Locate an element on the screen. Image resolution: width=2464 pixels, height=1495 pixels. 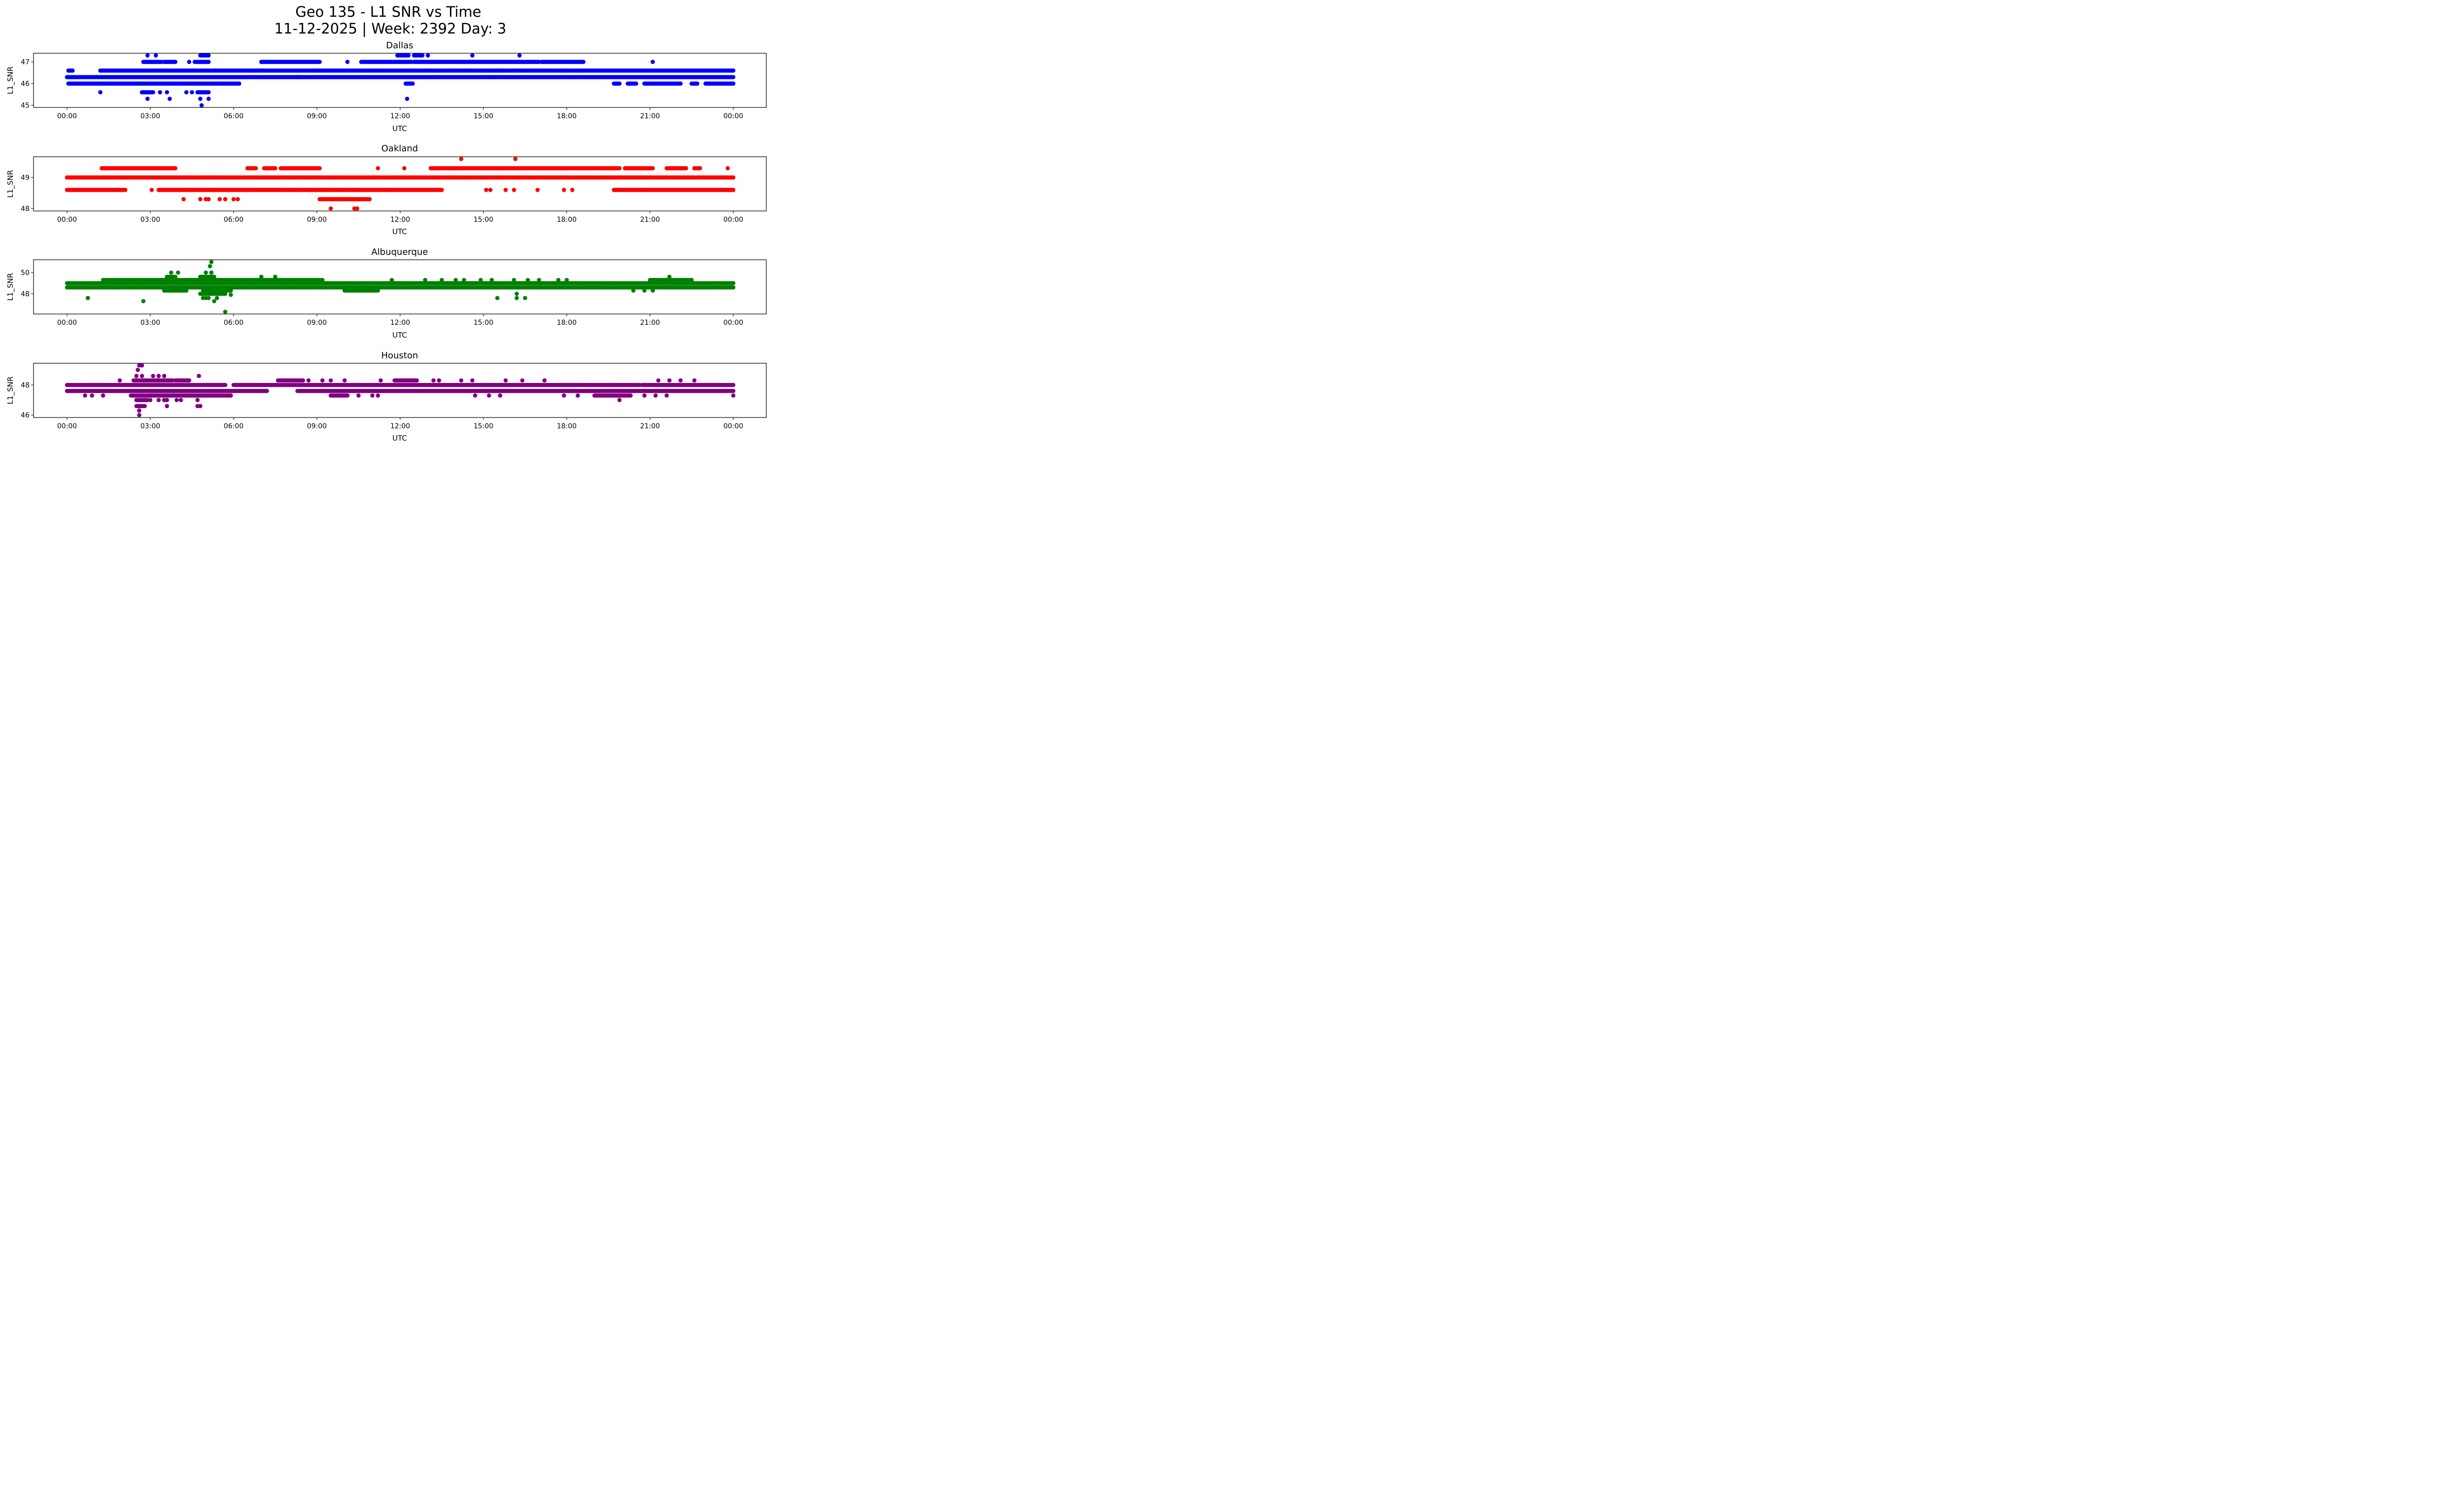
panel-title: Houston is located at coordinates (399, 355).